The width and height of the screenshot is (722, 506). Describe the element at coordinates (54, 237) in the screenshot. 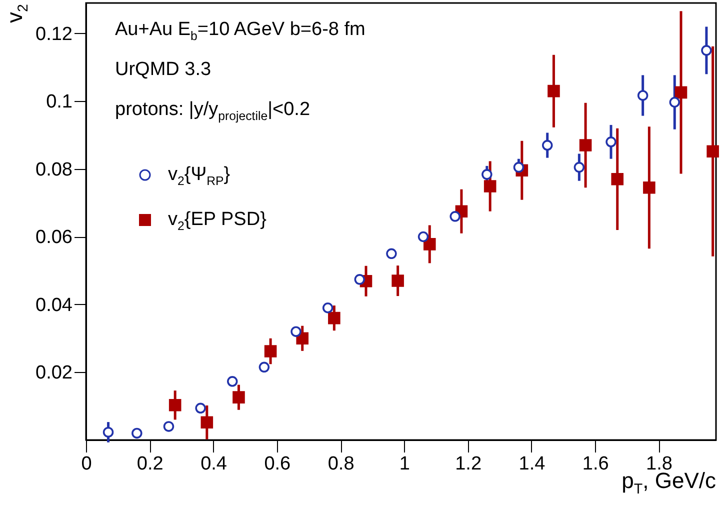

I see `y-tick-label: 0.06` at that location.